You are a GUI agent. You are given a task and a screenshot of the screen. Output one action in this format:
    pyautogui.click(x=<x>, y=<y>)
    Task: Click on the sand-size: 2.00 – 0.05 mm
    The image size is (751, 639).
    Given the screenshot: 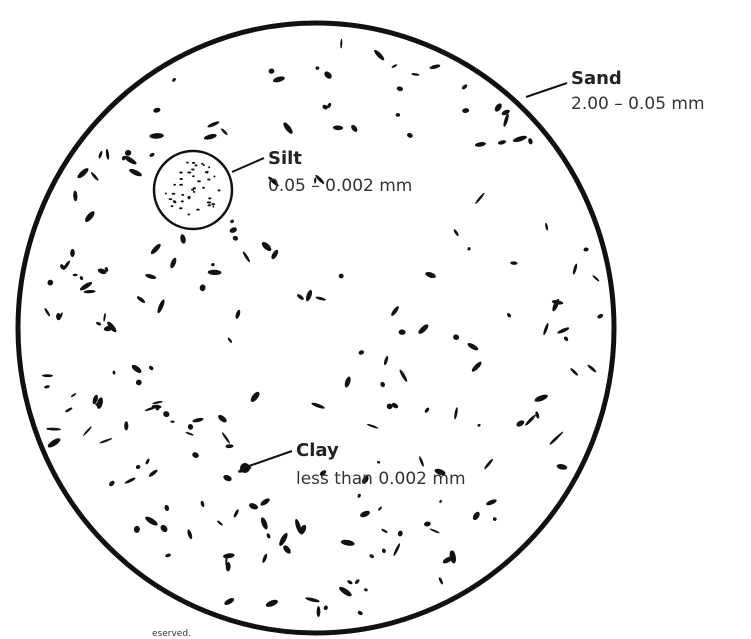 What is the action you would take?
    pyautogui.click(x=638, y=104)
    